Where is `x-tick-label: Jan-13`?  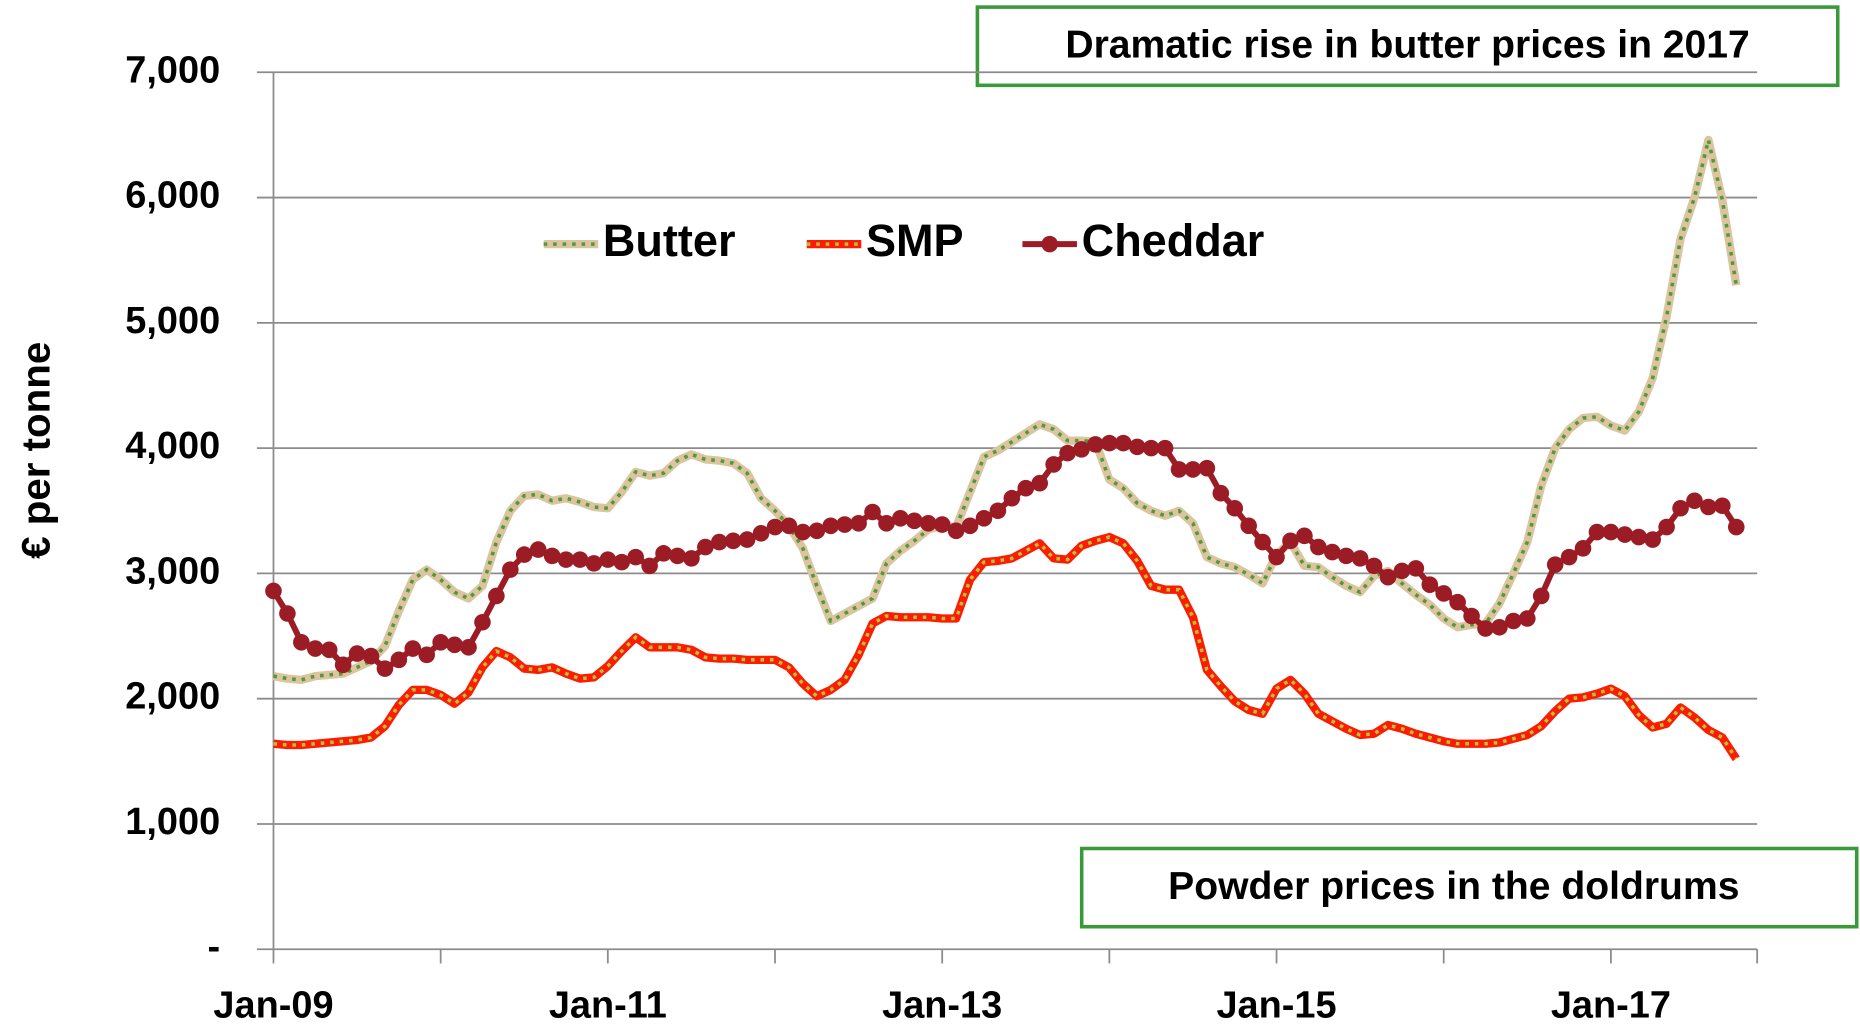
x-tick-label: Jan-13 is located at coordinates (942, 1005).